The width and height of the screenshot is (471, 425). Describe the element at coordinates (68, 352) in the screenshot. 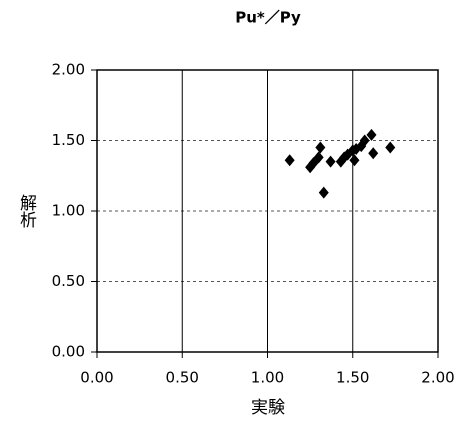

I see `y-tick-label: 0.00` at that location.